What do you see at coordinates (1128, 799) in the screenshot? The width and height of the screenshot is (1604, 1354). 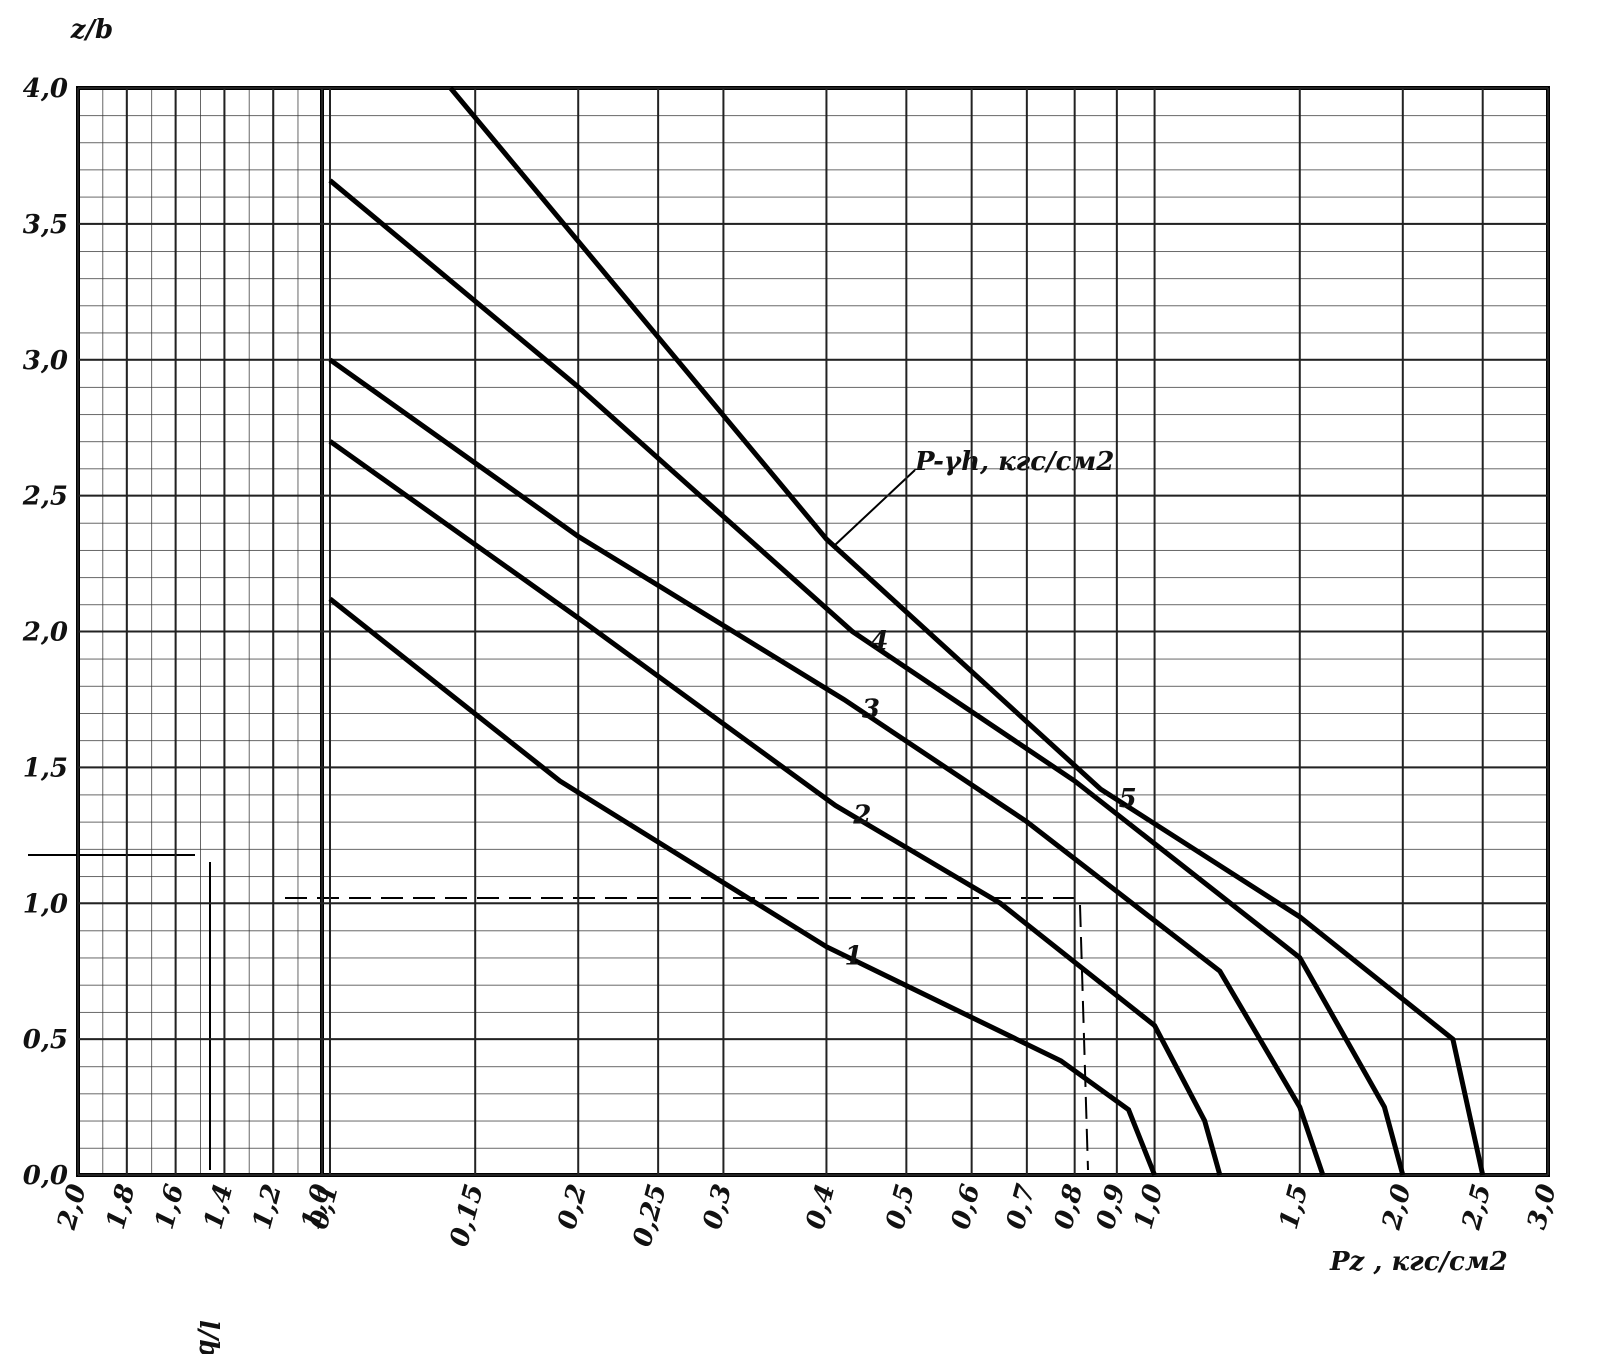 I see `curve-label: 5` at bounding box center [1128, 799].